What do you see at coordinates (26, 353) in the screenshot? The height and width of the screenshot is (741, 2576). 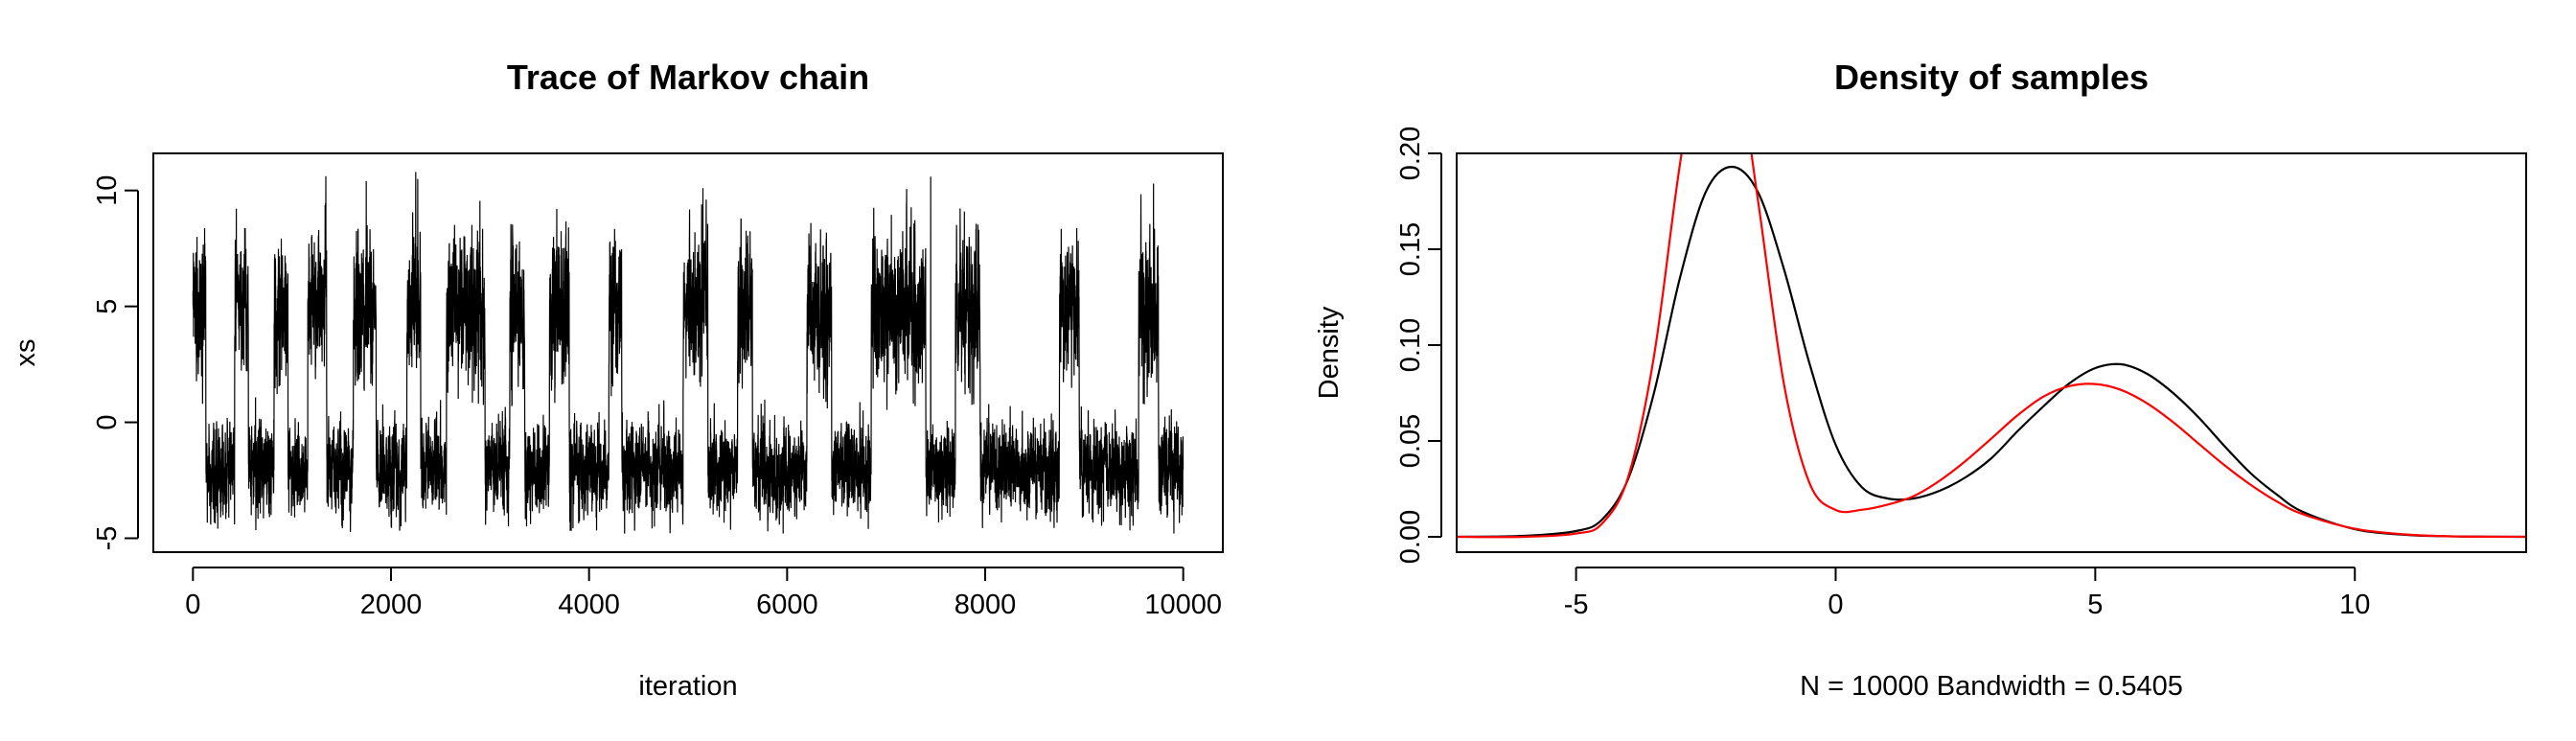 I see `trace-y-axis-label: xs` at bounding box center [26, 353].